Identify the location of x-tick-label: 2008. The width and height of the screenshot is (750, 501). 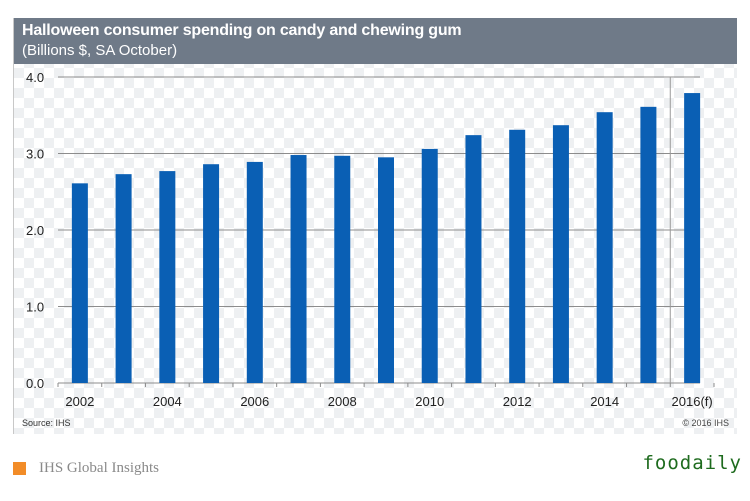
(342, 401).